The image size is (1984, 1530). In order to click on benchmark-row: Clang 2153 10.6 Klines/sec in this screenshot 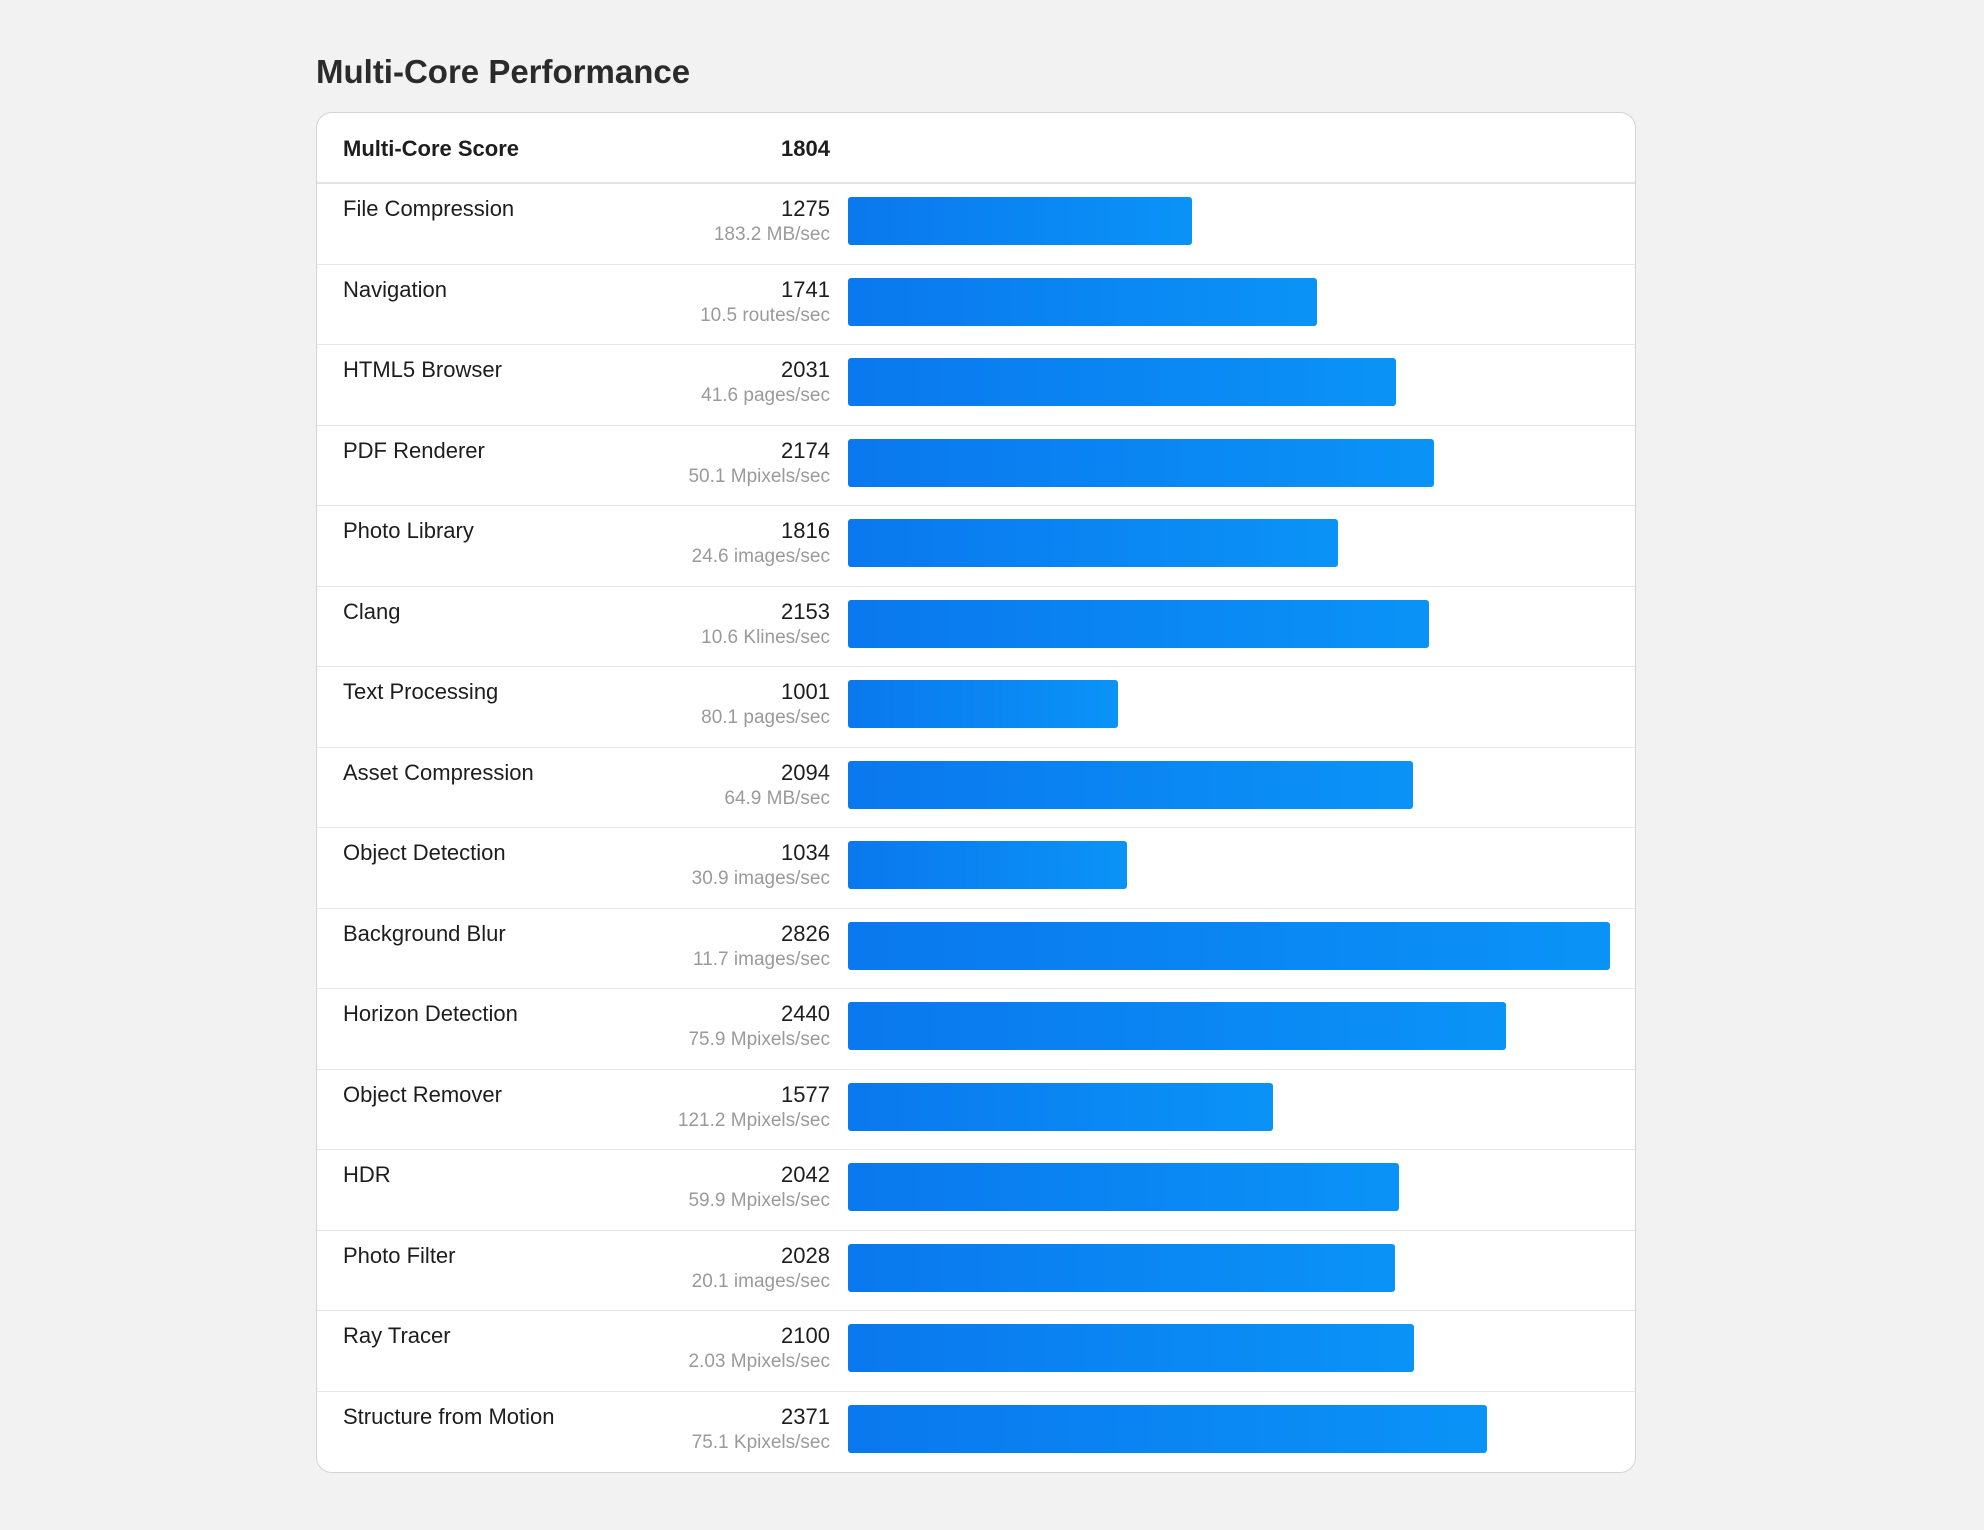, I will do `click(976, 627)`.